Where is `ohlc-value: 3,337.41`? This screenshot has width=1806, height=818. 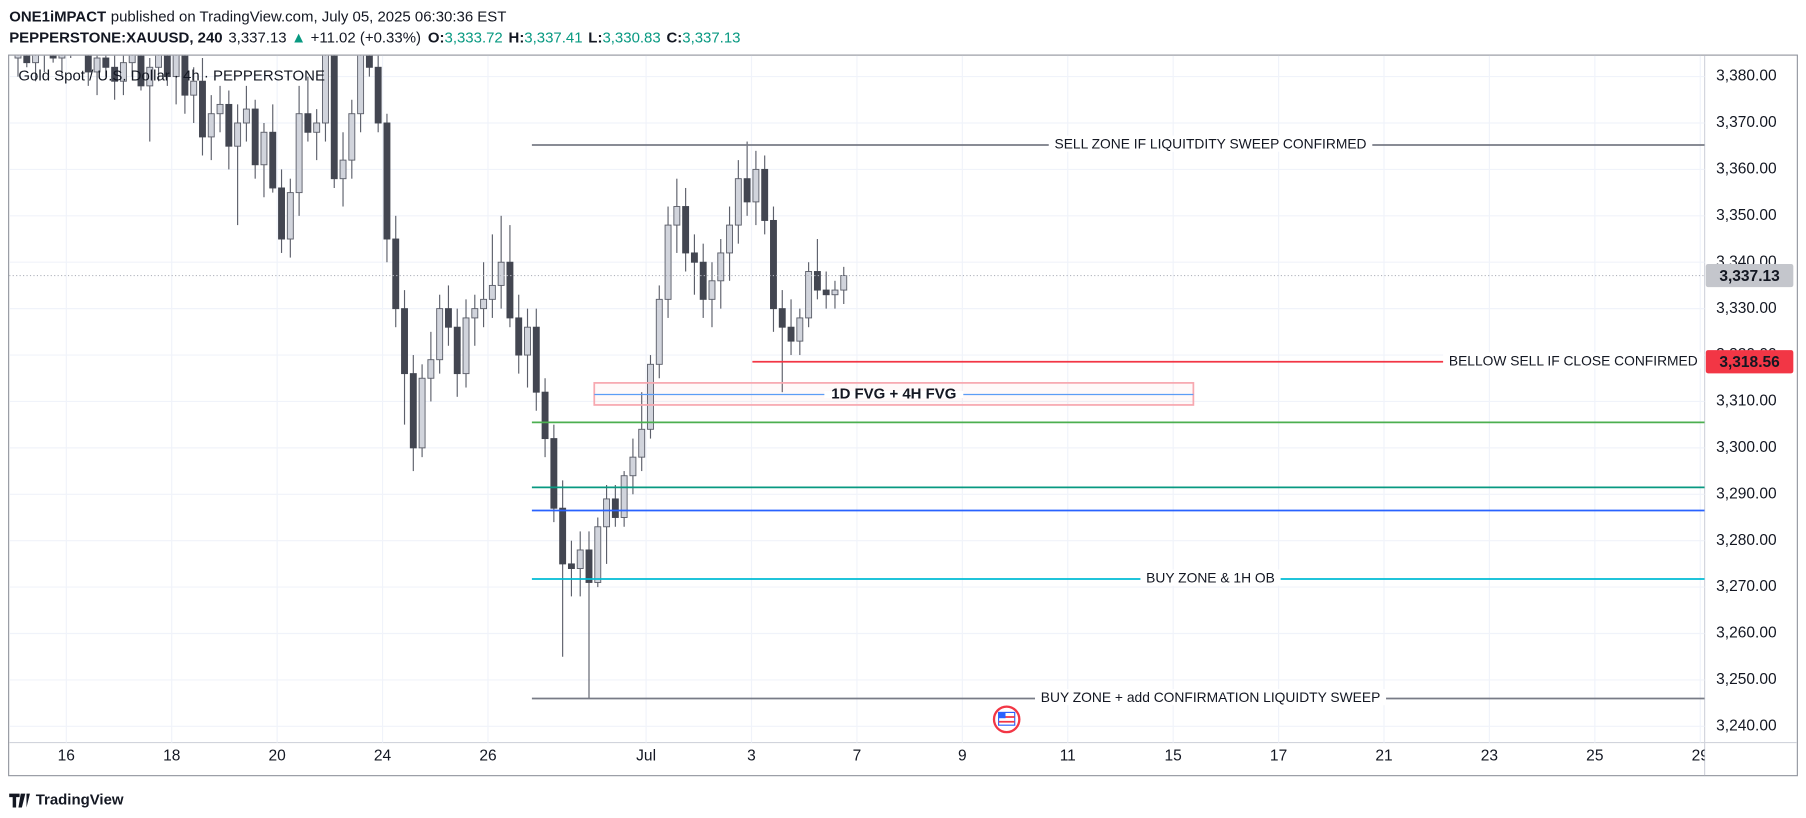
ohlc-value: 3,337.41 is located at coordinates (553, 37).